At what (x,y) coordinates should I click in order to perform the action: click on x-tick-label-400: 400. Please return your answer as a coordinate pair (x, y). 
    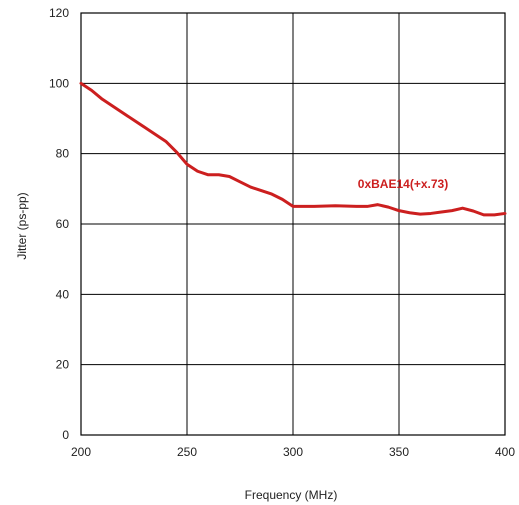
    Looking at the image, I should click on (505, 452).